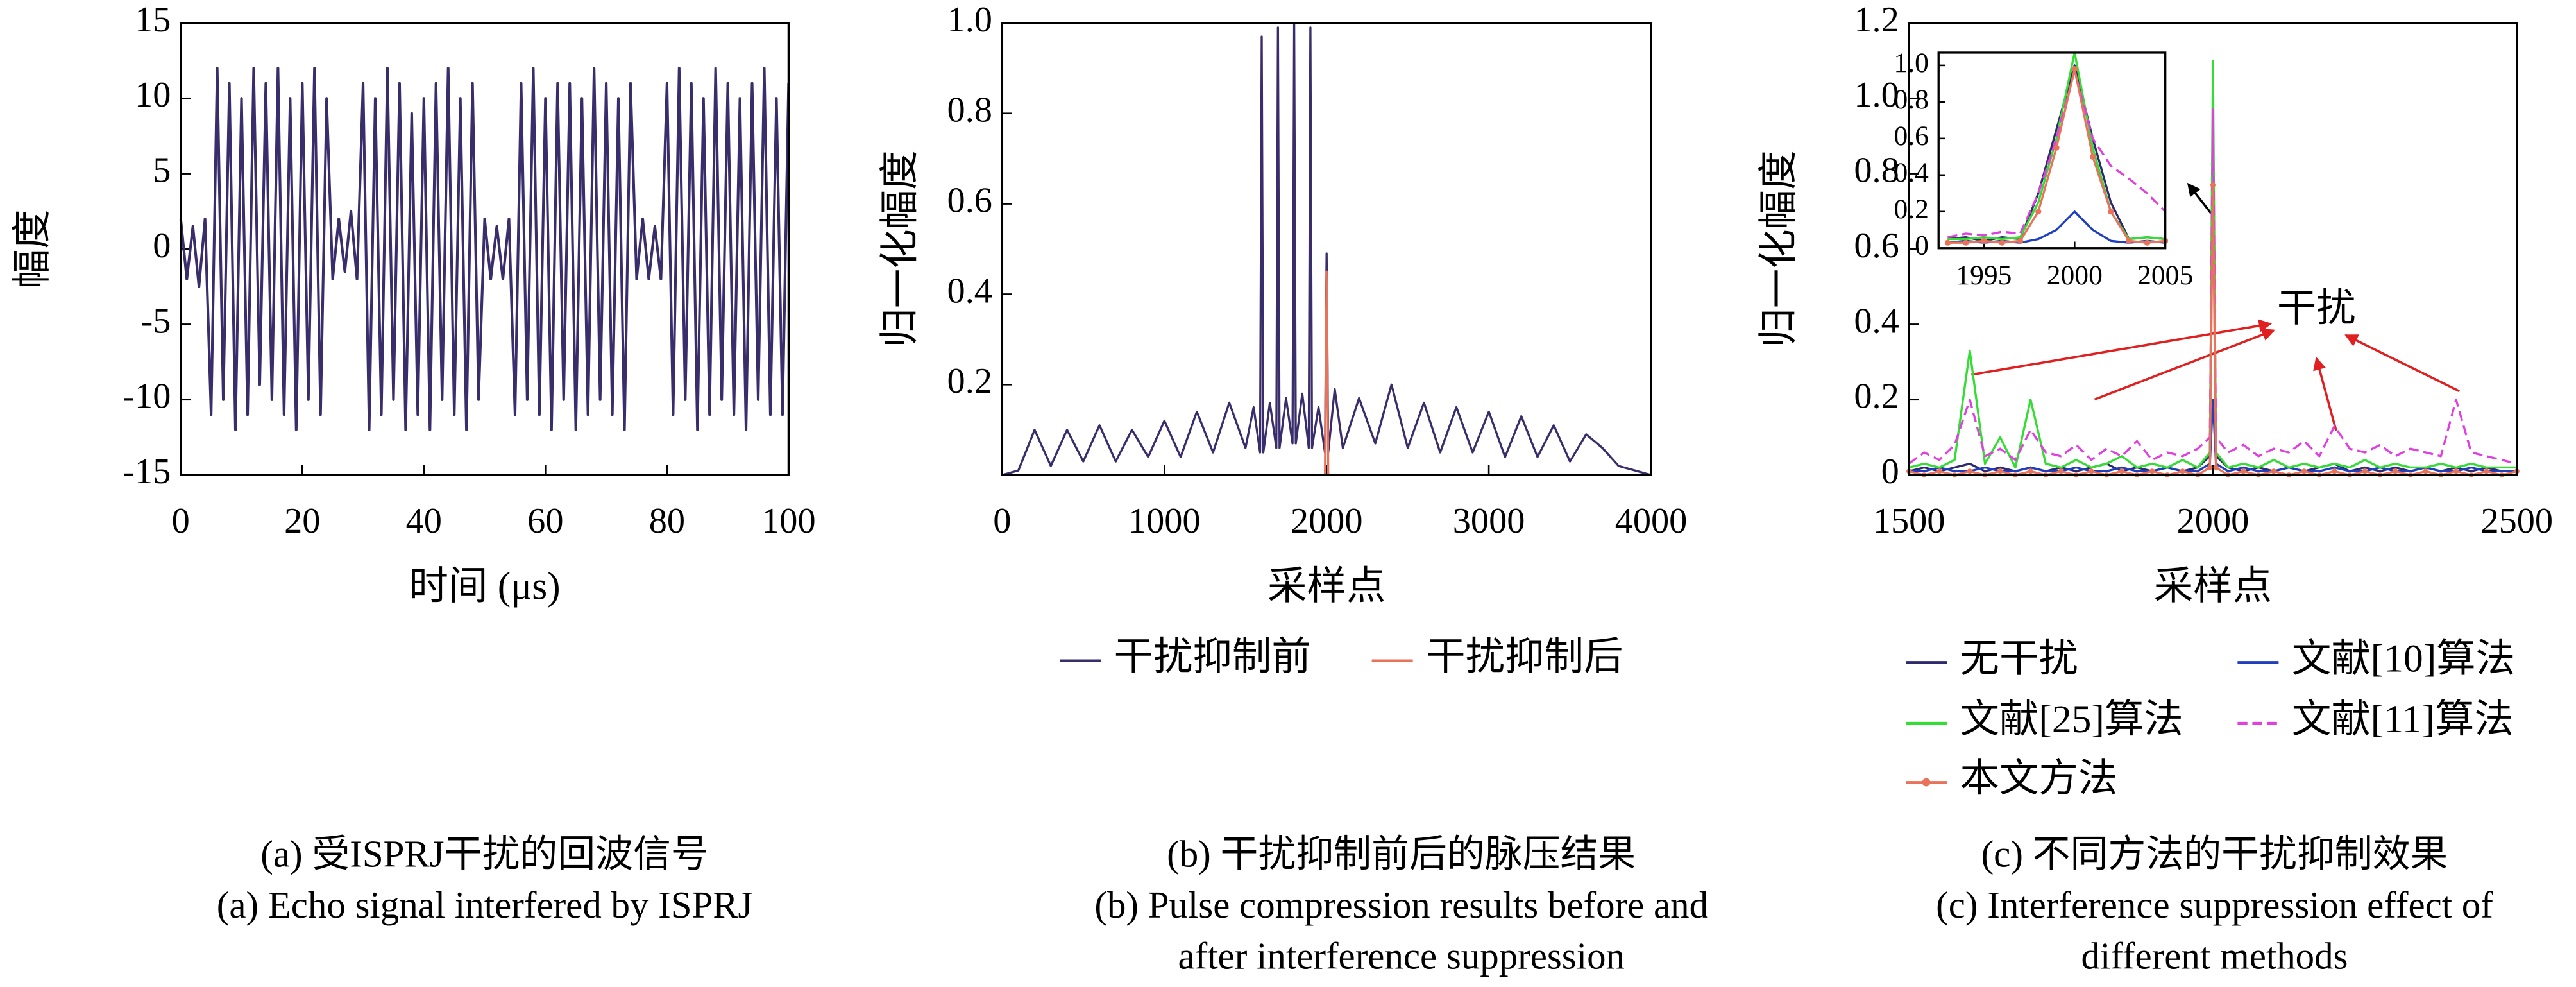 The height and width of the screenshot is (987, 2576). Describe the element at coordinates (1524, 657) in the screenshot. I see `legend-label: 干扰抑制后` at that location.